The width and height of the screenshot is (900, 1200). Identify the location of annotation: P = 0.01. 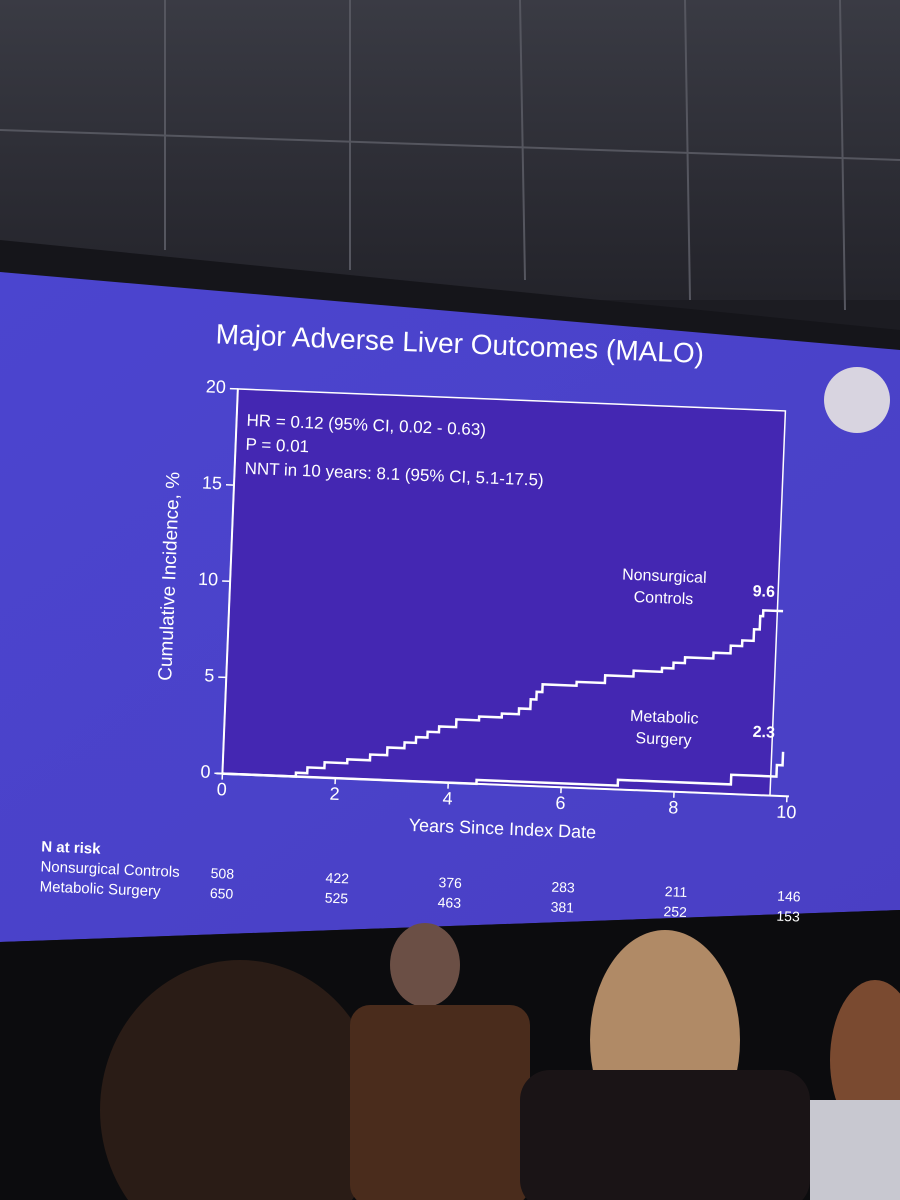
(277, 446).